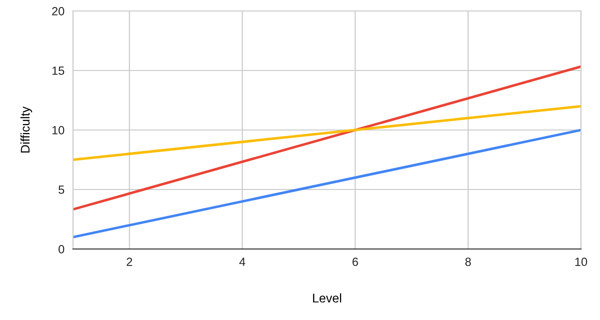 The width and height of the screenshot is (600, 320). Describe the element at coordinates (58, 130) in the screenshot. I see `y-tick-label: 10` at that location.